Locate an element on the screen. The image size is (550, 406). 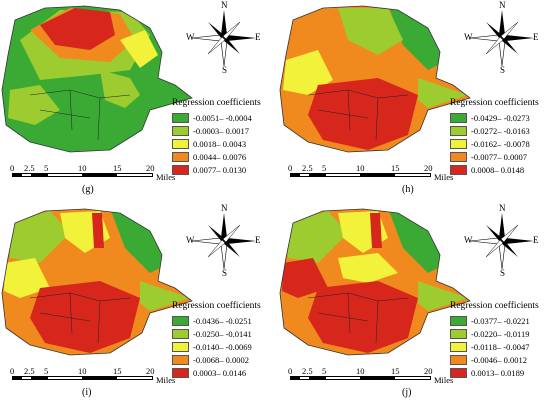
legend-item: -0.0429– -0.0273 is located at coordinates (500, 117).